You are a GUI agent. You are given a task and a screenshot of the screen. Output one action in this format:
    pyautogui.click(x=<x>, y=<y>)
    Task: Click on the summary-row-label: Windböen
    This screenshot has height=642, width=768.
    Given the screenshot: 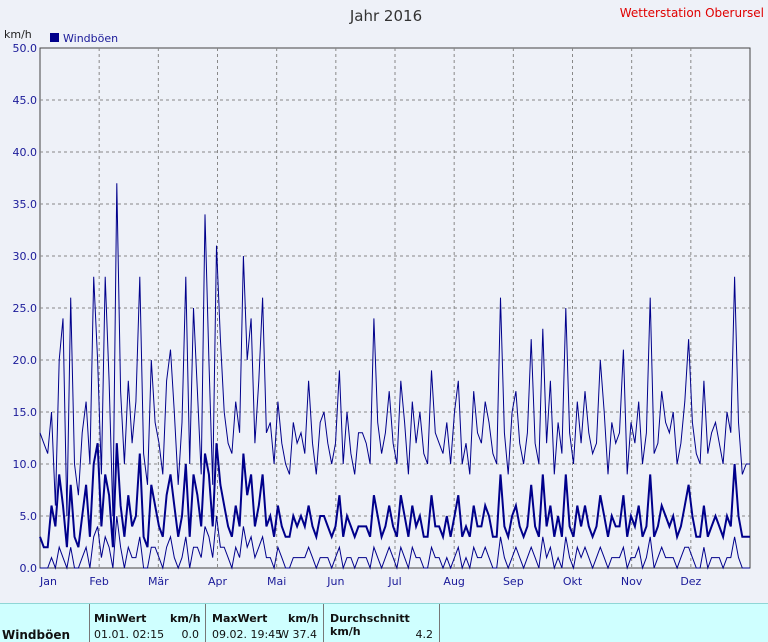 What is the action you would take?
    pyautogui.click(x=36, y=635)
    